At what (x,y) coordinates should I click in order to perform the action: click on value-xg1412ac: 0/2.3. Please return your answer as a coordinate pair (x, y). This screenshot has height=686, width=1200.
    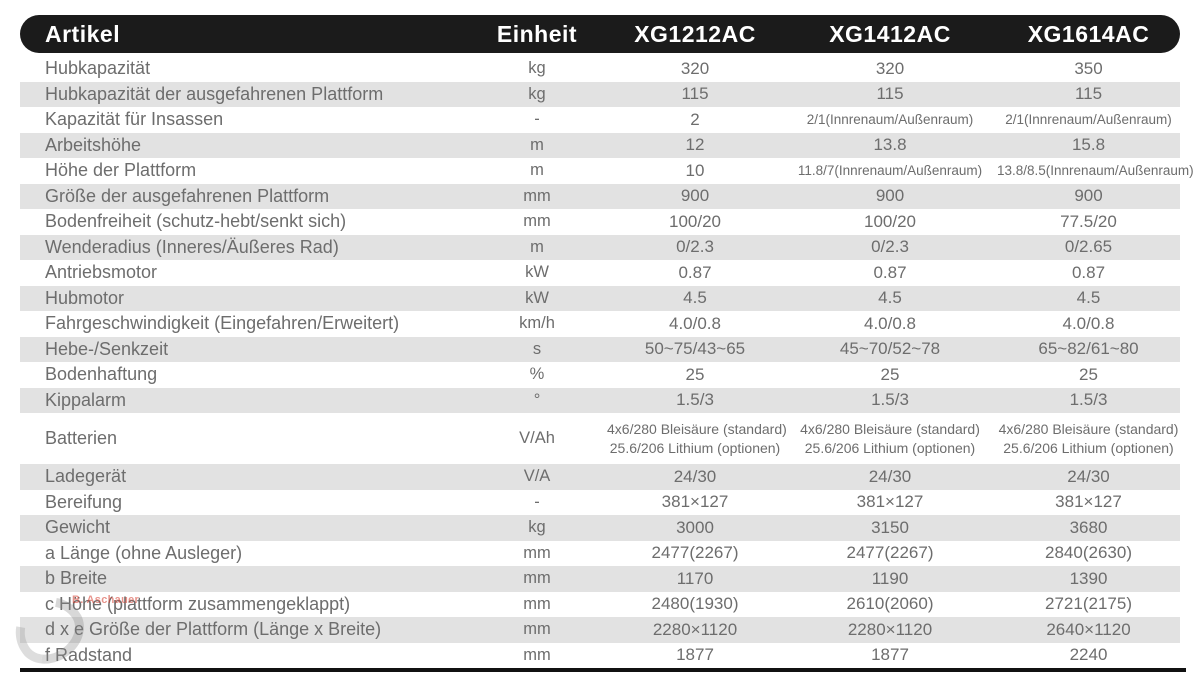
    Looking at the image, I should click on (890, 247).